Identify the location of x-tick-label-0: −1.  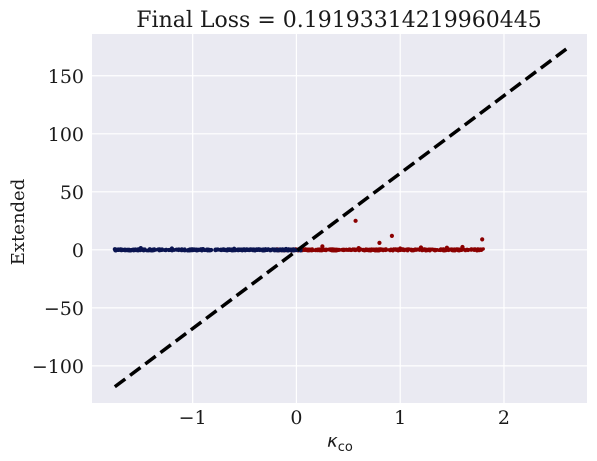
(193, 418).